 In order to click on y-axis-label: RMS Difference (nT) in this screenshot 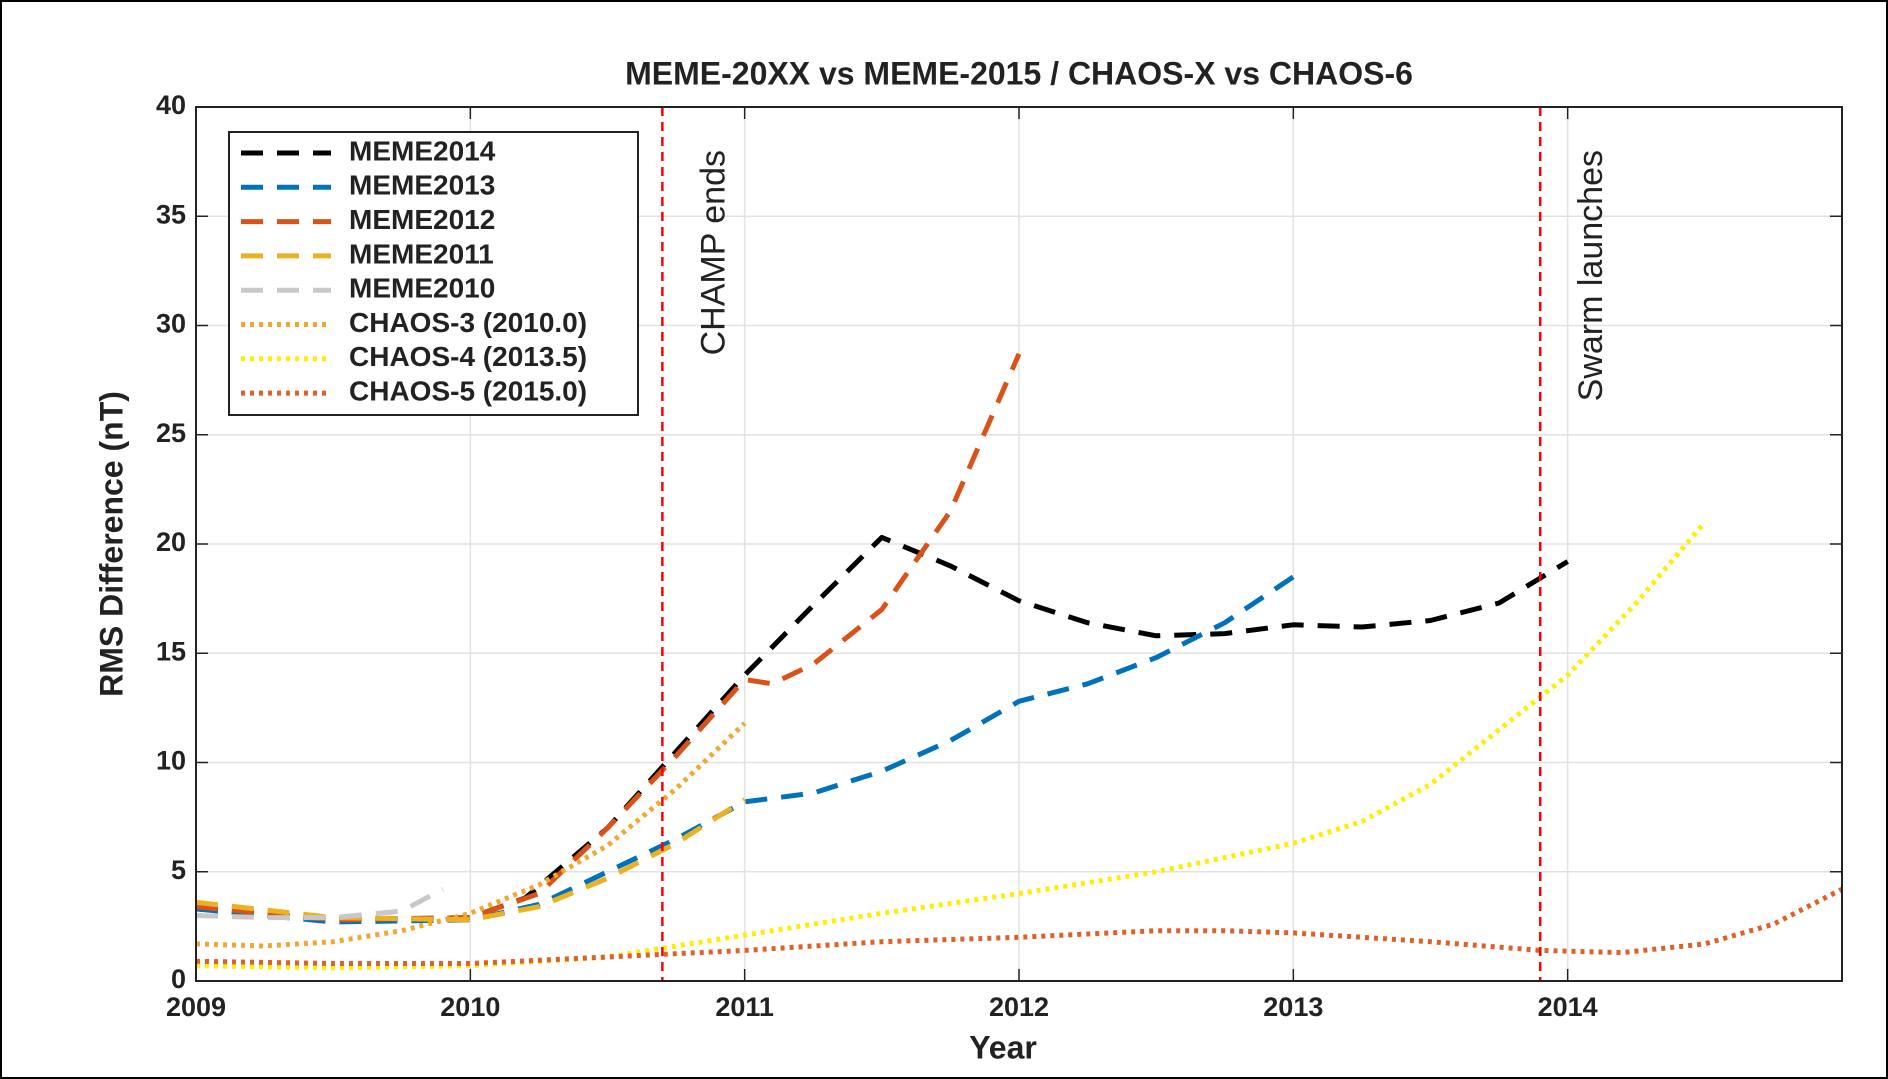, I will do `click(111, 544)`.